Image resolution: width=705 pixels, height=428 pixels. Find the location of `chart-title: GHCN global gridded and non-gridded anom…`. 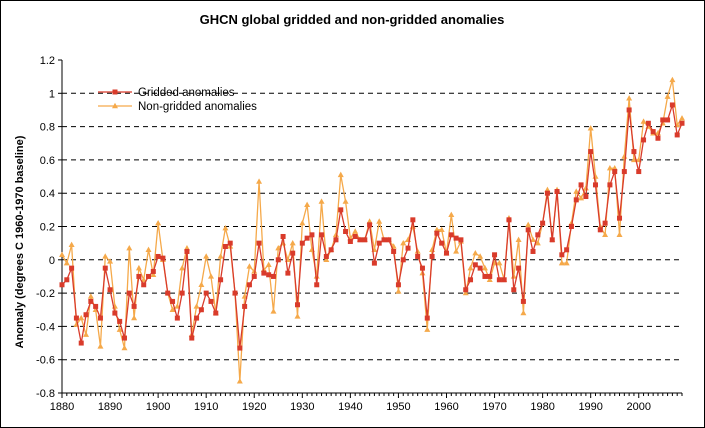

chart-title: GHCN global gridded and non-gridded anom… is located at coordinates (352, 19).